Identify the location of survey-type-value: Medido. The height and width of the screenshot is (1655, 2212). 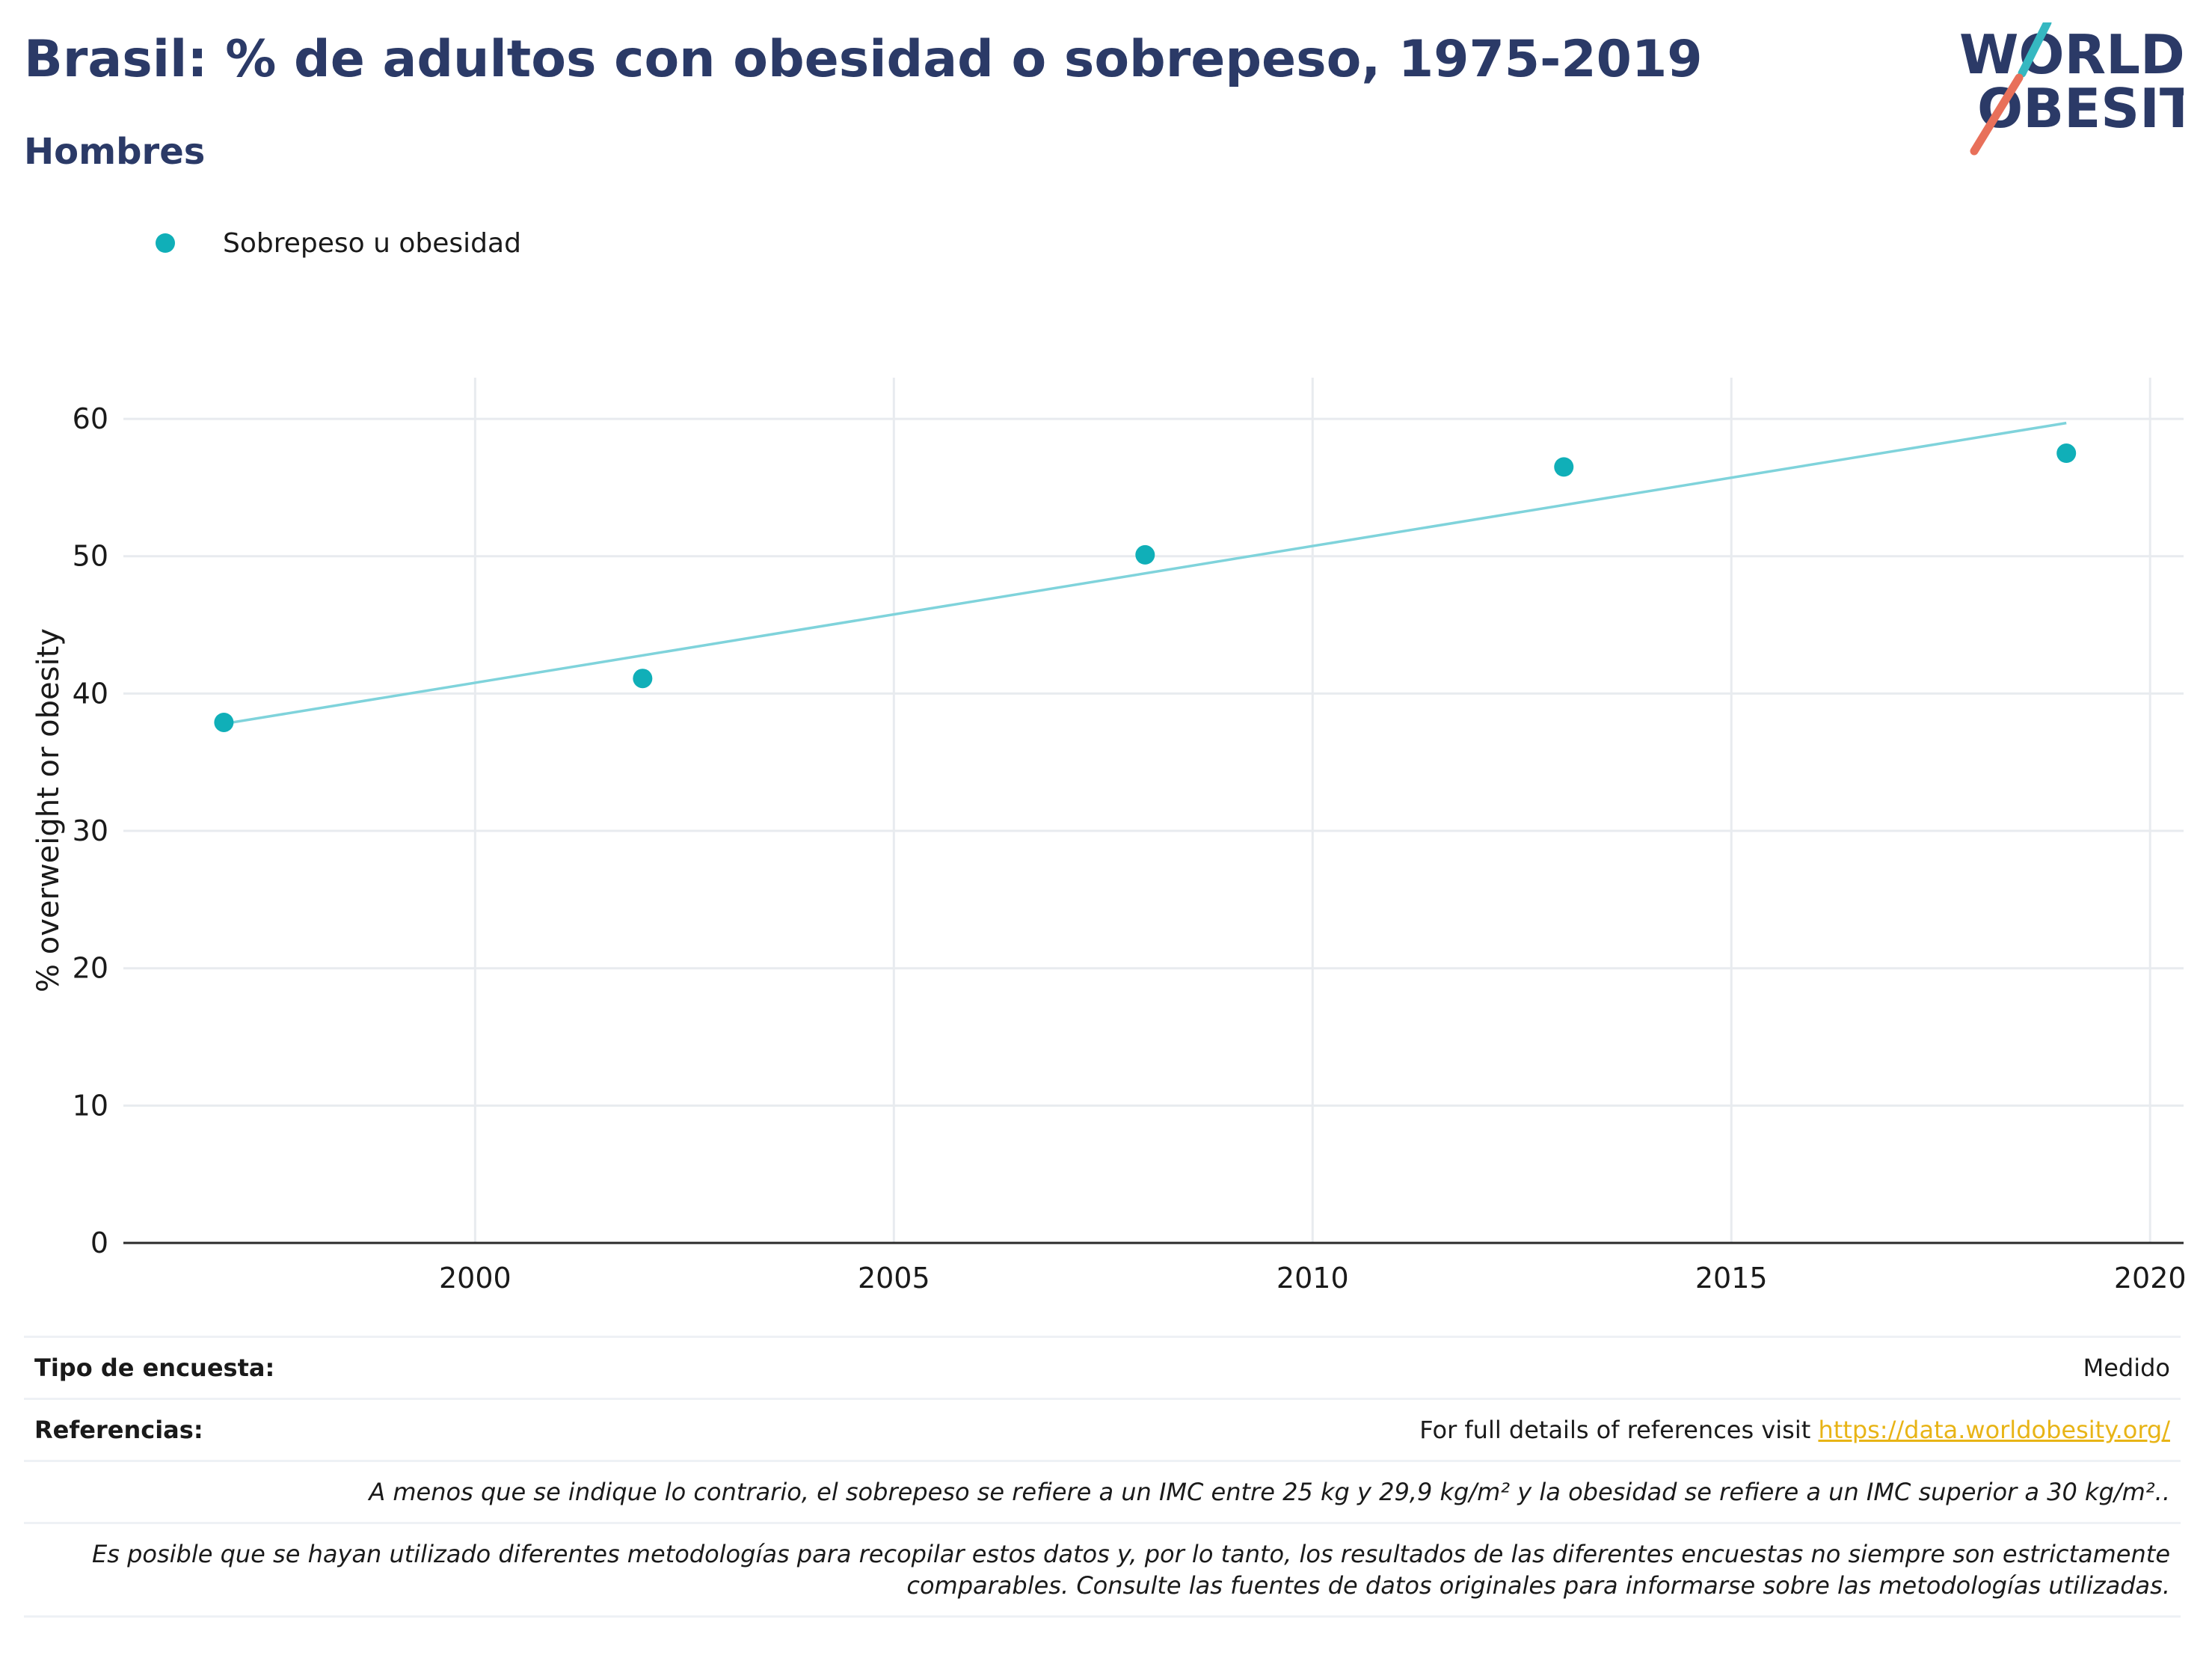
(1375, 1367).